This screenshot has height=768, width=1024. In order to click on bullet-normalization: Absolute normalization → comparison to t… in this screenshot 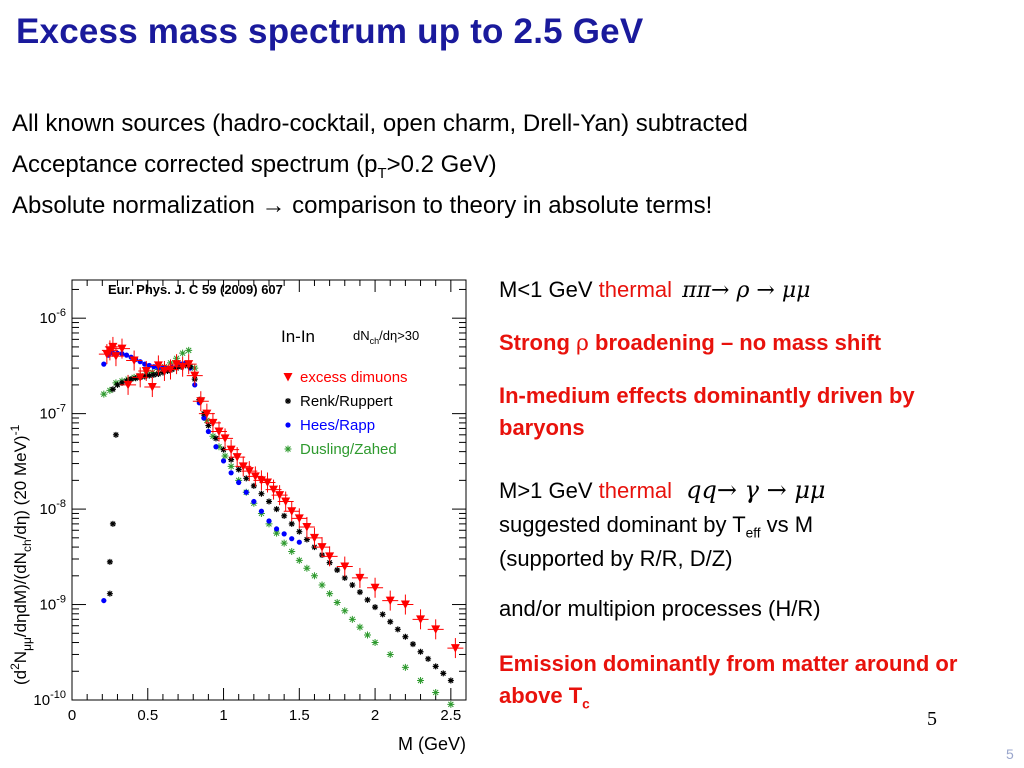, I will do `click(362, 205)`.